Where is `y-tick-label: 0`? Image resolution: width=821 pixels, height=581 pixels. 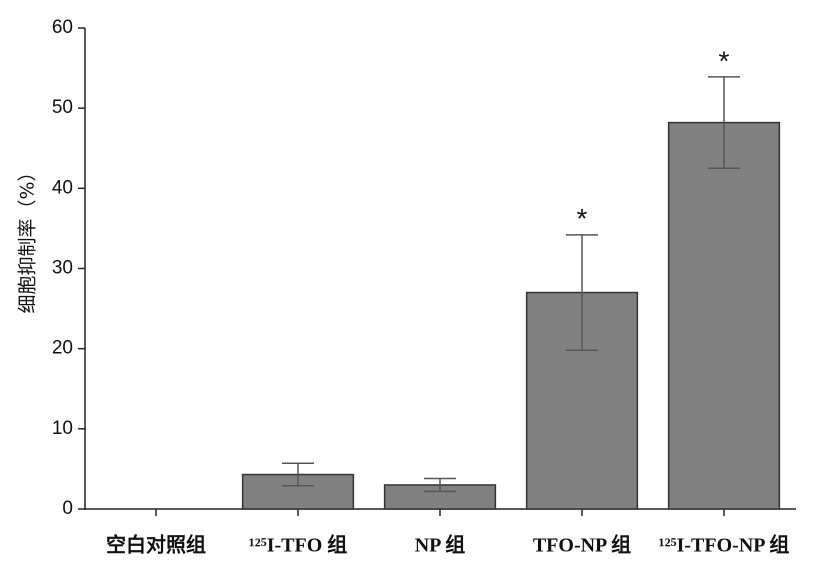
y-tick-label: 0 is located at coordinates (67, 508).